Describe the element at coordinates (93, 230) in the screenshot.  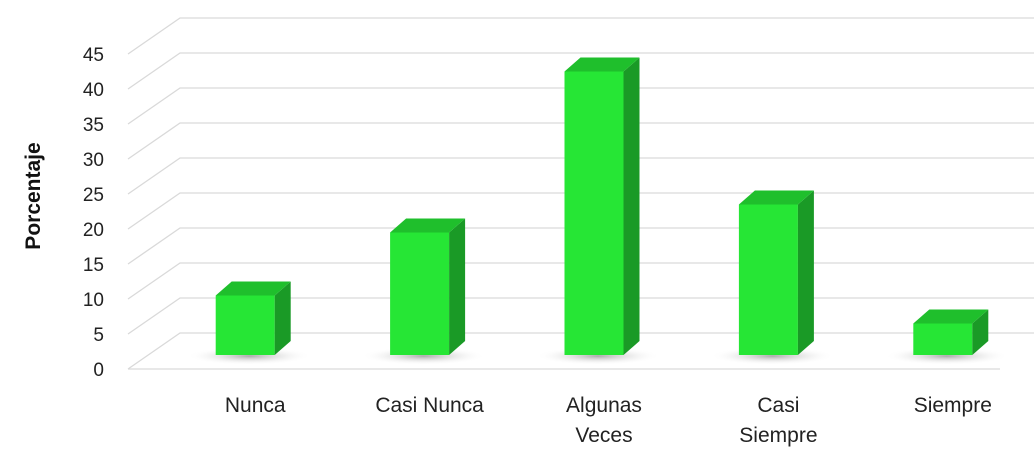
I see `y-tick-label: 20` at that location.